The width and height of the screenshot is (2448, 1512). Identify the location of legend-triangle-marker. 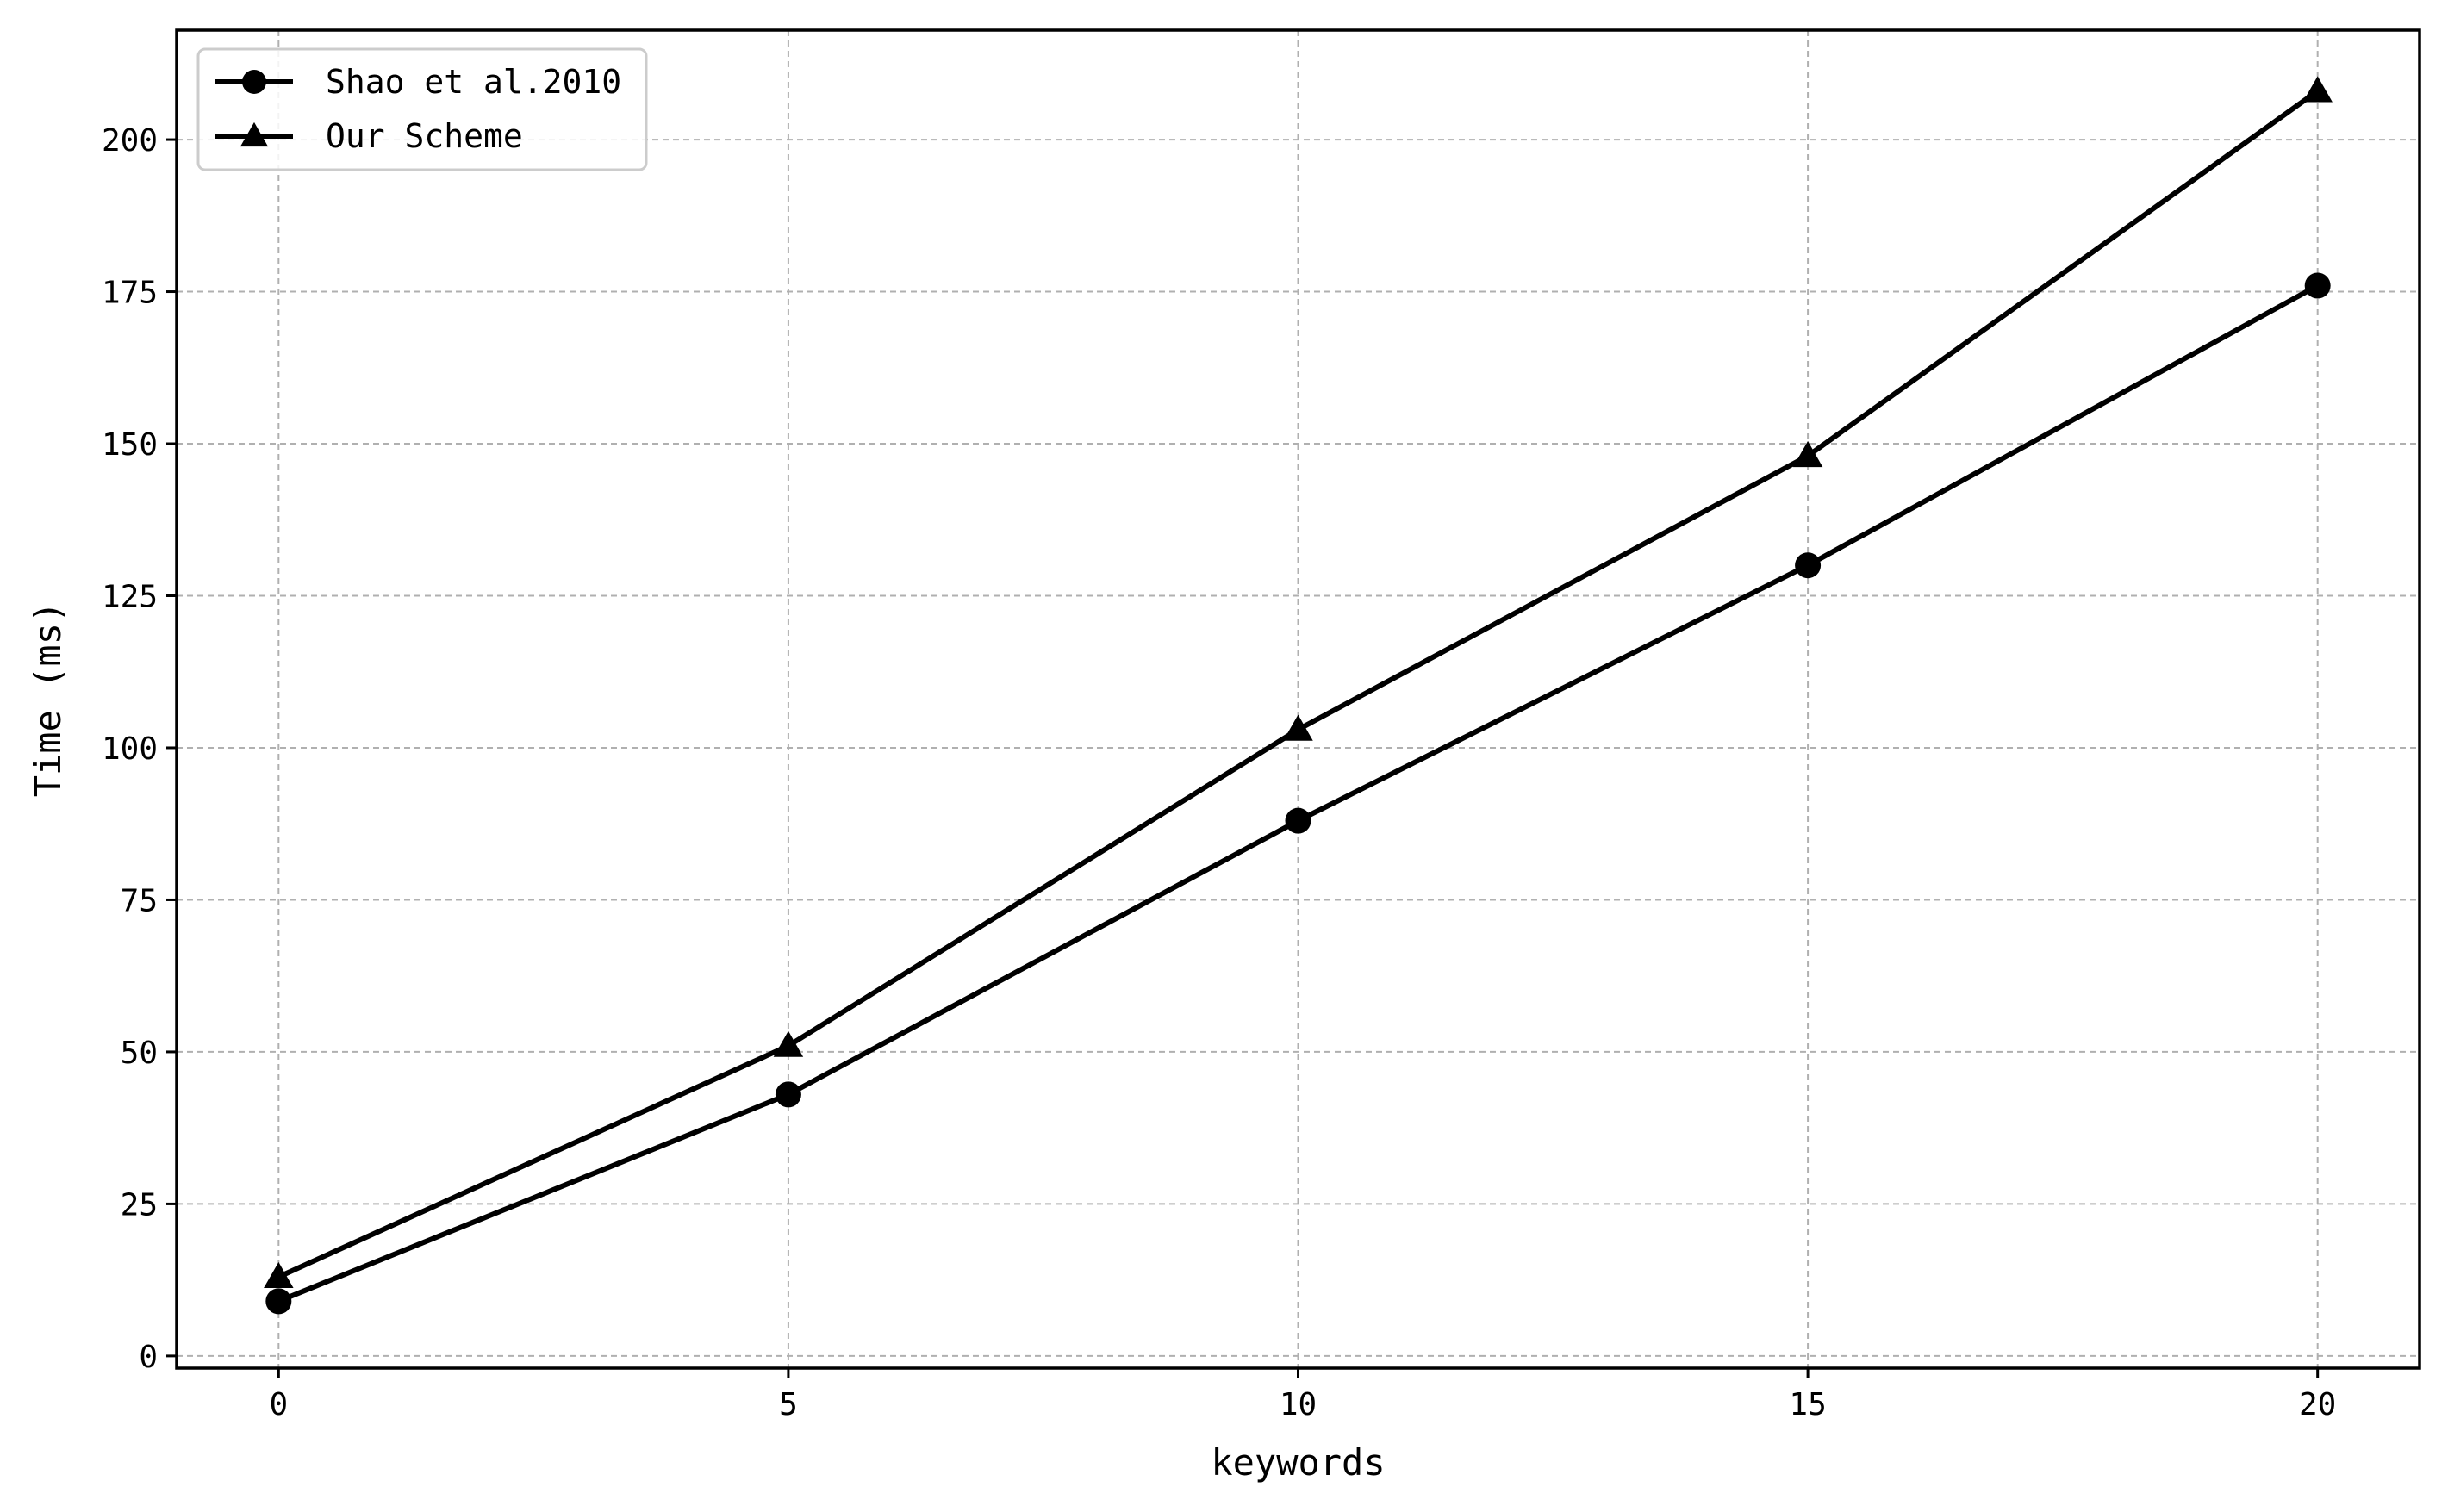
(255, 134).